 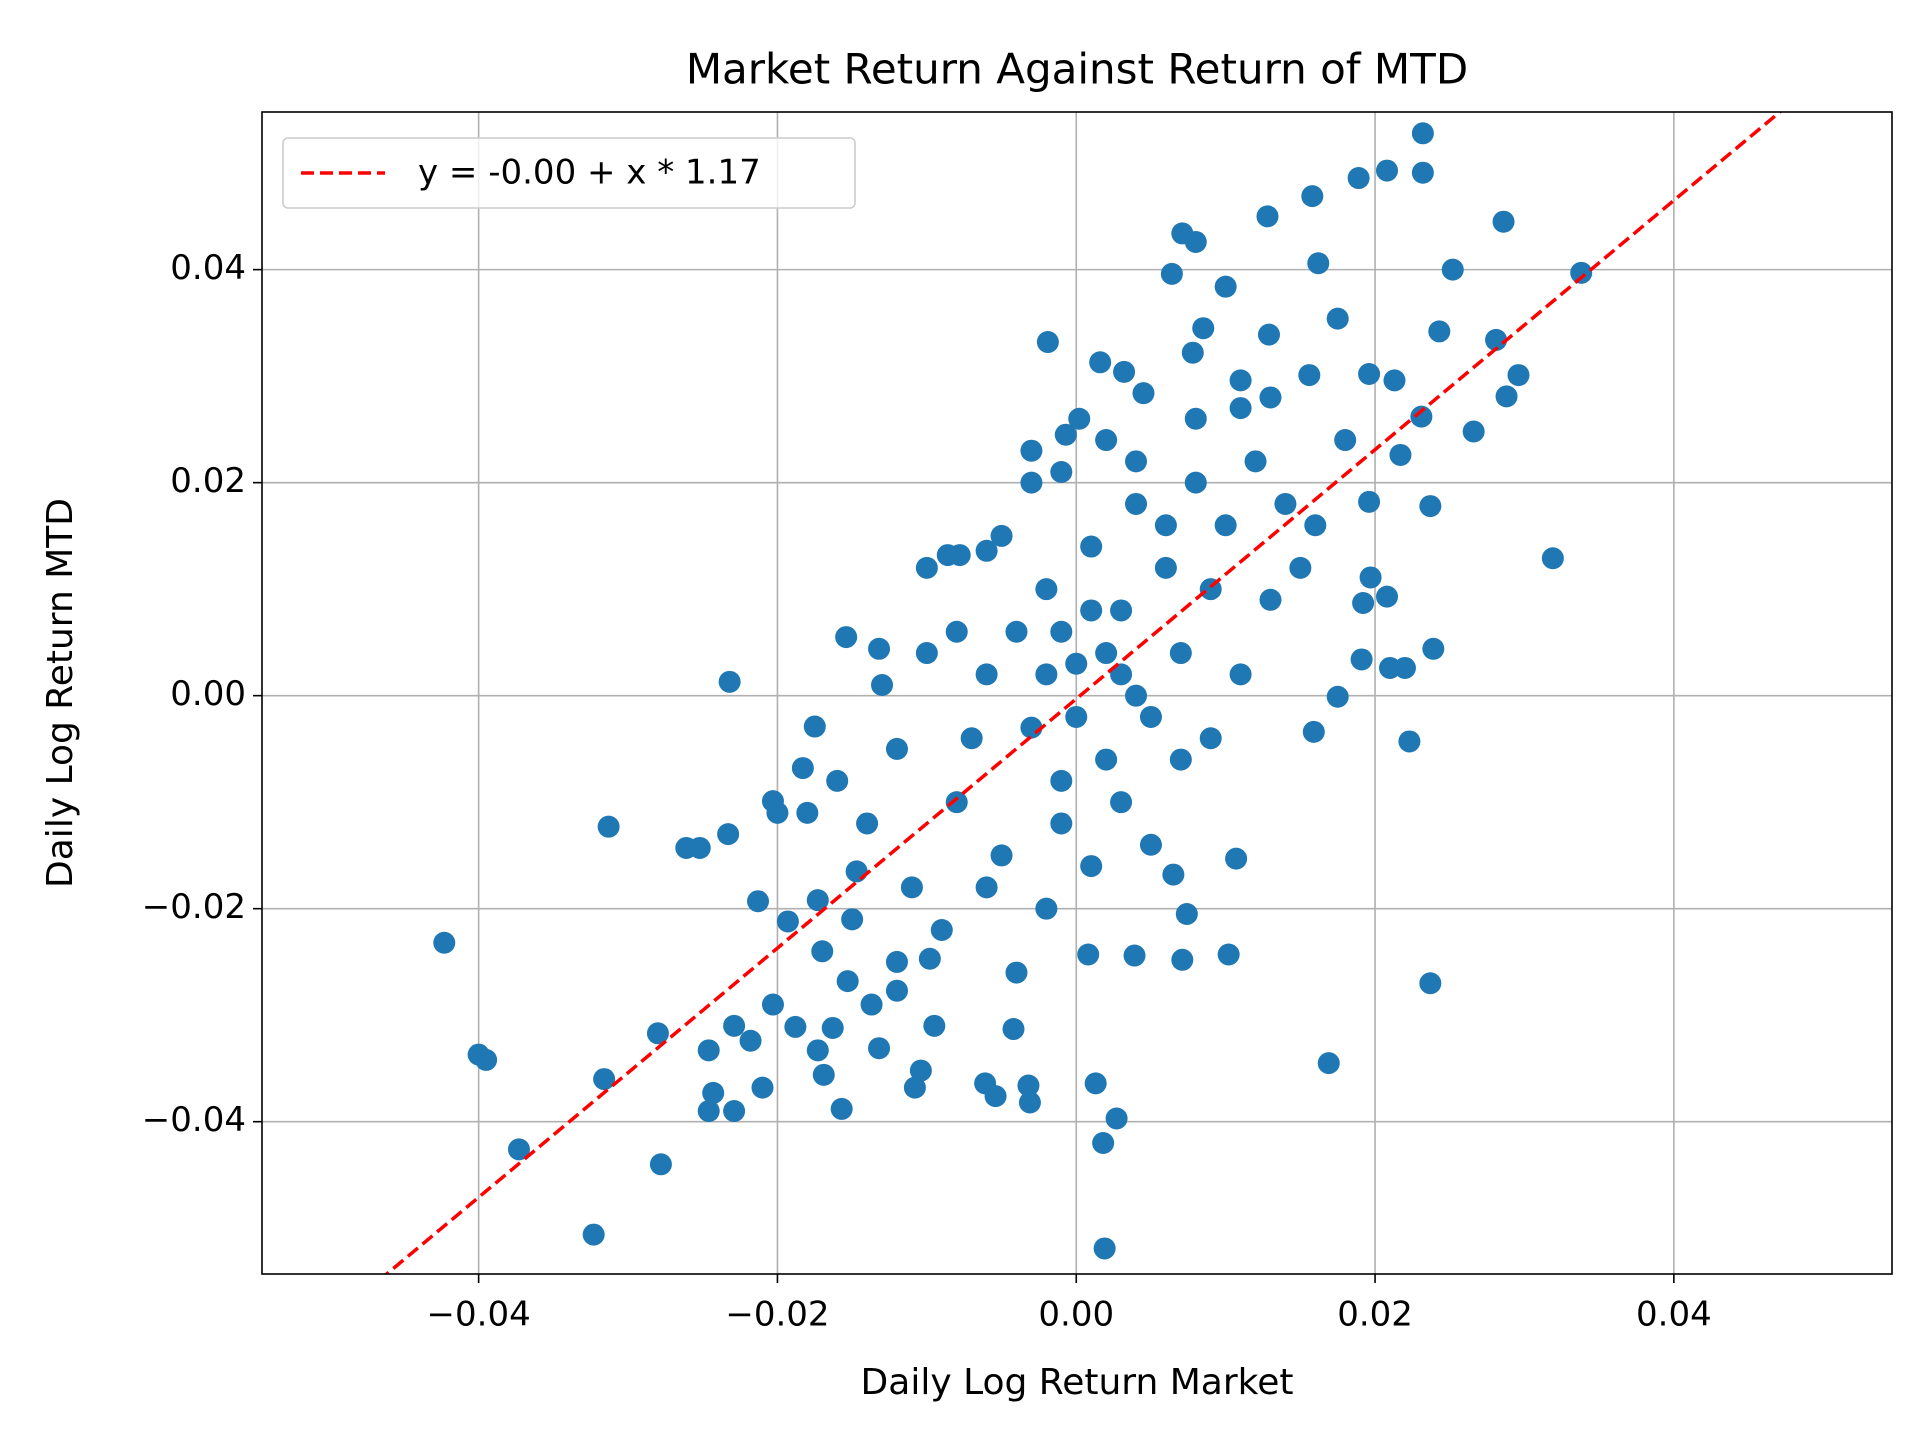 I want to click on y-tick-label: 0.04, so click(x=208, y=268).